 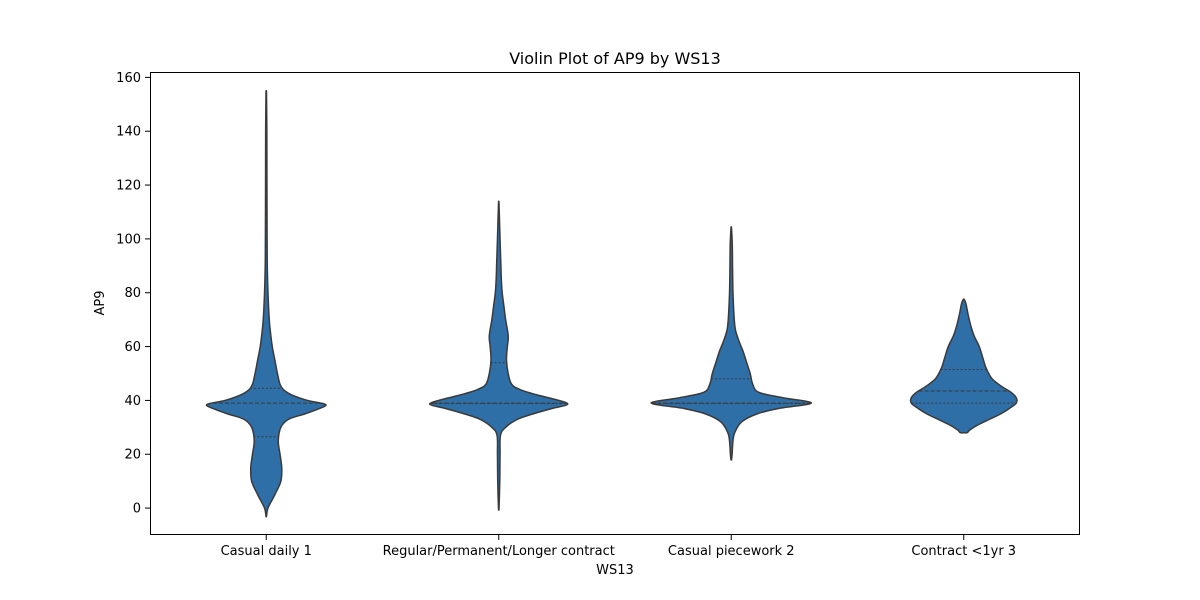 I want to click on y-tick-label: 160, so click(x=128, y=78).